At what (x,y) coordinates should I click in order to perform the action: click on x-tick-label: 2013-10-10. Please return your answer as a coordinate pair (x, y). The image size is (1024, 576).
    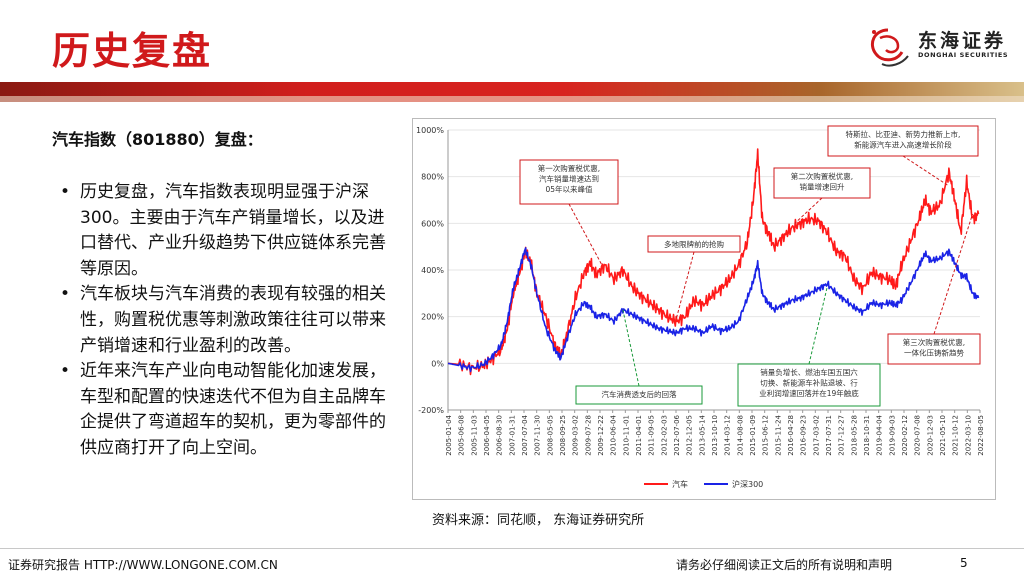
    Looking at the image, I should click on (715, 435).